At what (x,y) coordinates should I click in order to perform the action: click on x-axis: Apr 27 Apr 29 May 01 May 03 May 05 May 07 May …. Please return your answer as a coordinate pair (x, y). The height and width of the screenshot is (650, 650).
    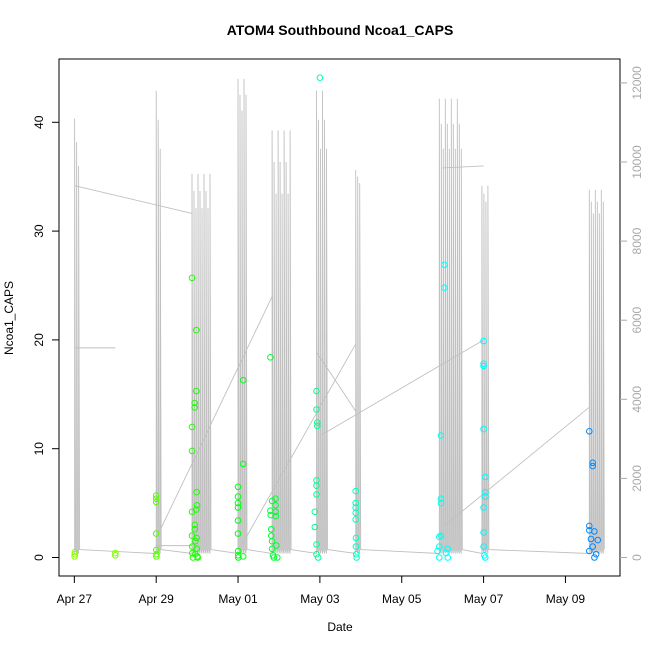
    Looking at the image, I should click on (321, 590).